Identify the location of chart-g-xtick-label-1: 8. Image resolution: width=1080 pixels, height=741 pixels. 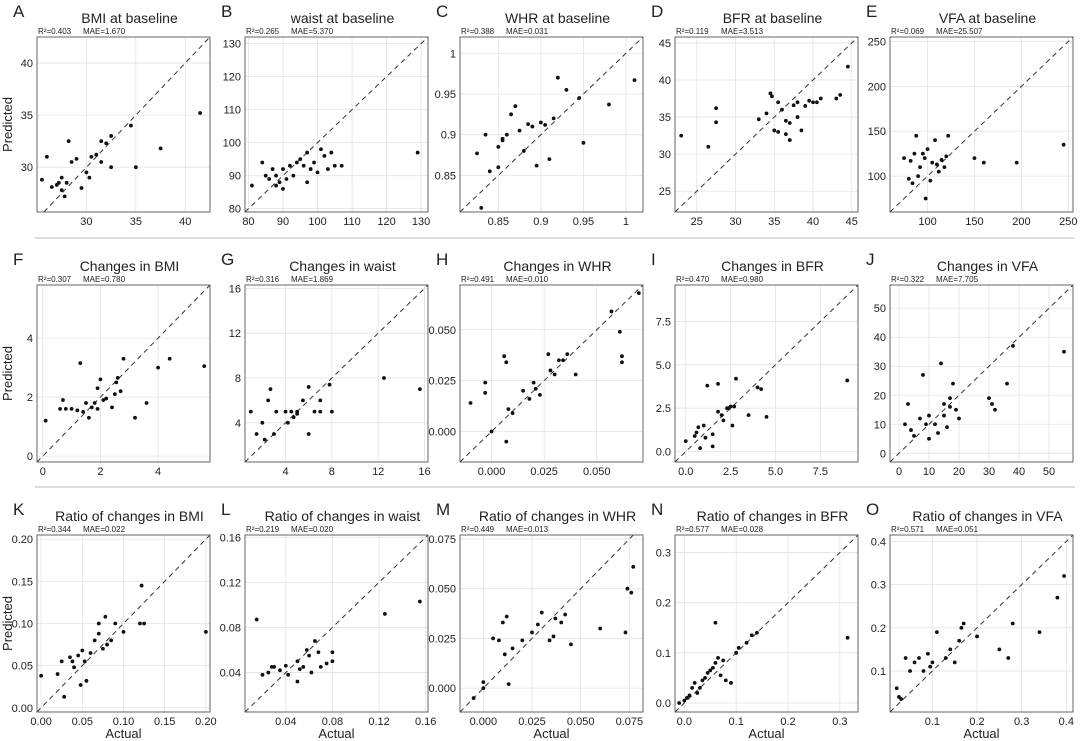
(332, 472).